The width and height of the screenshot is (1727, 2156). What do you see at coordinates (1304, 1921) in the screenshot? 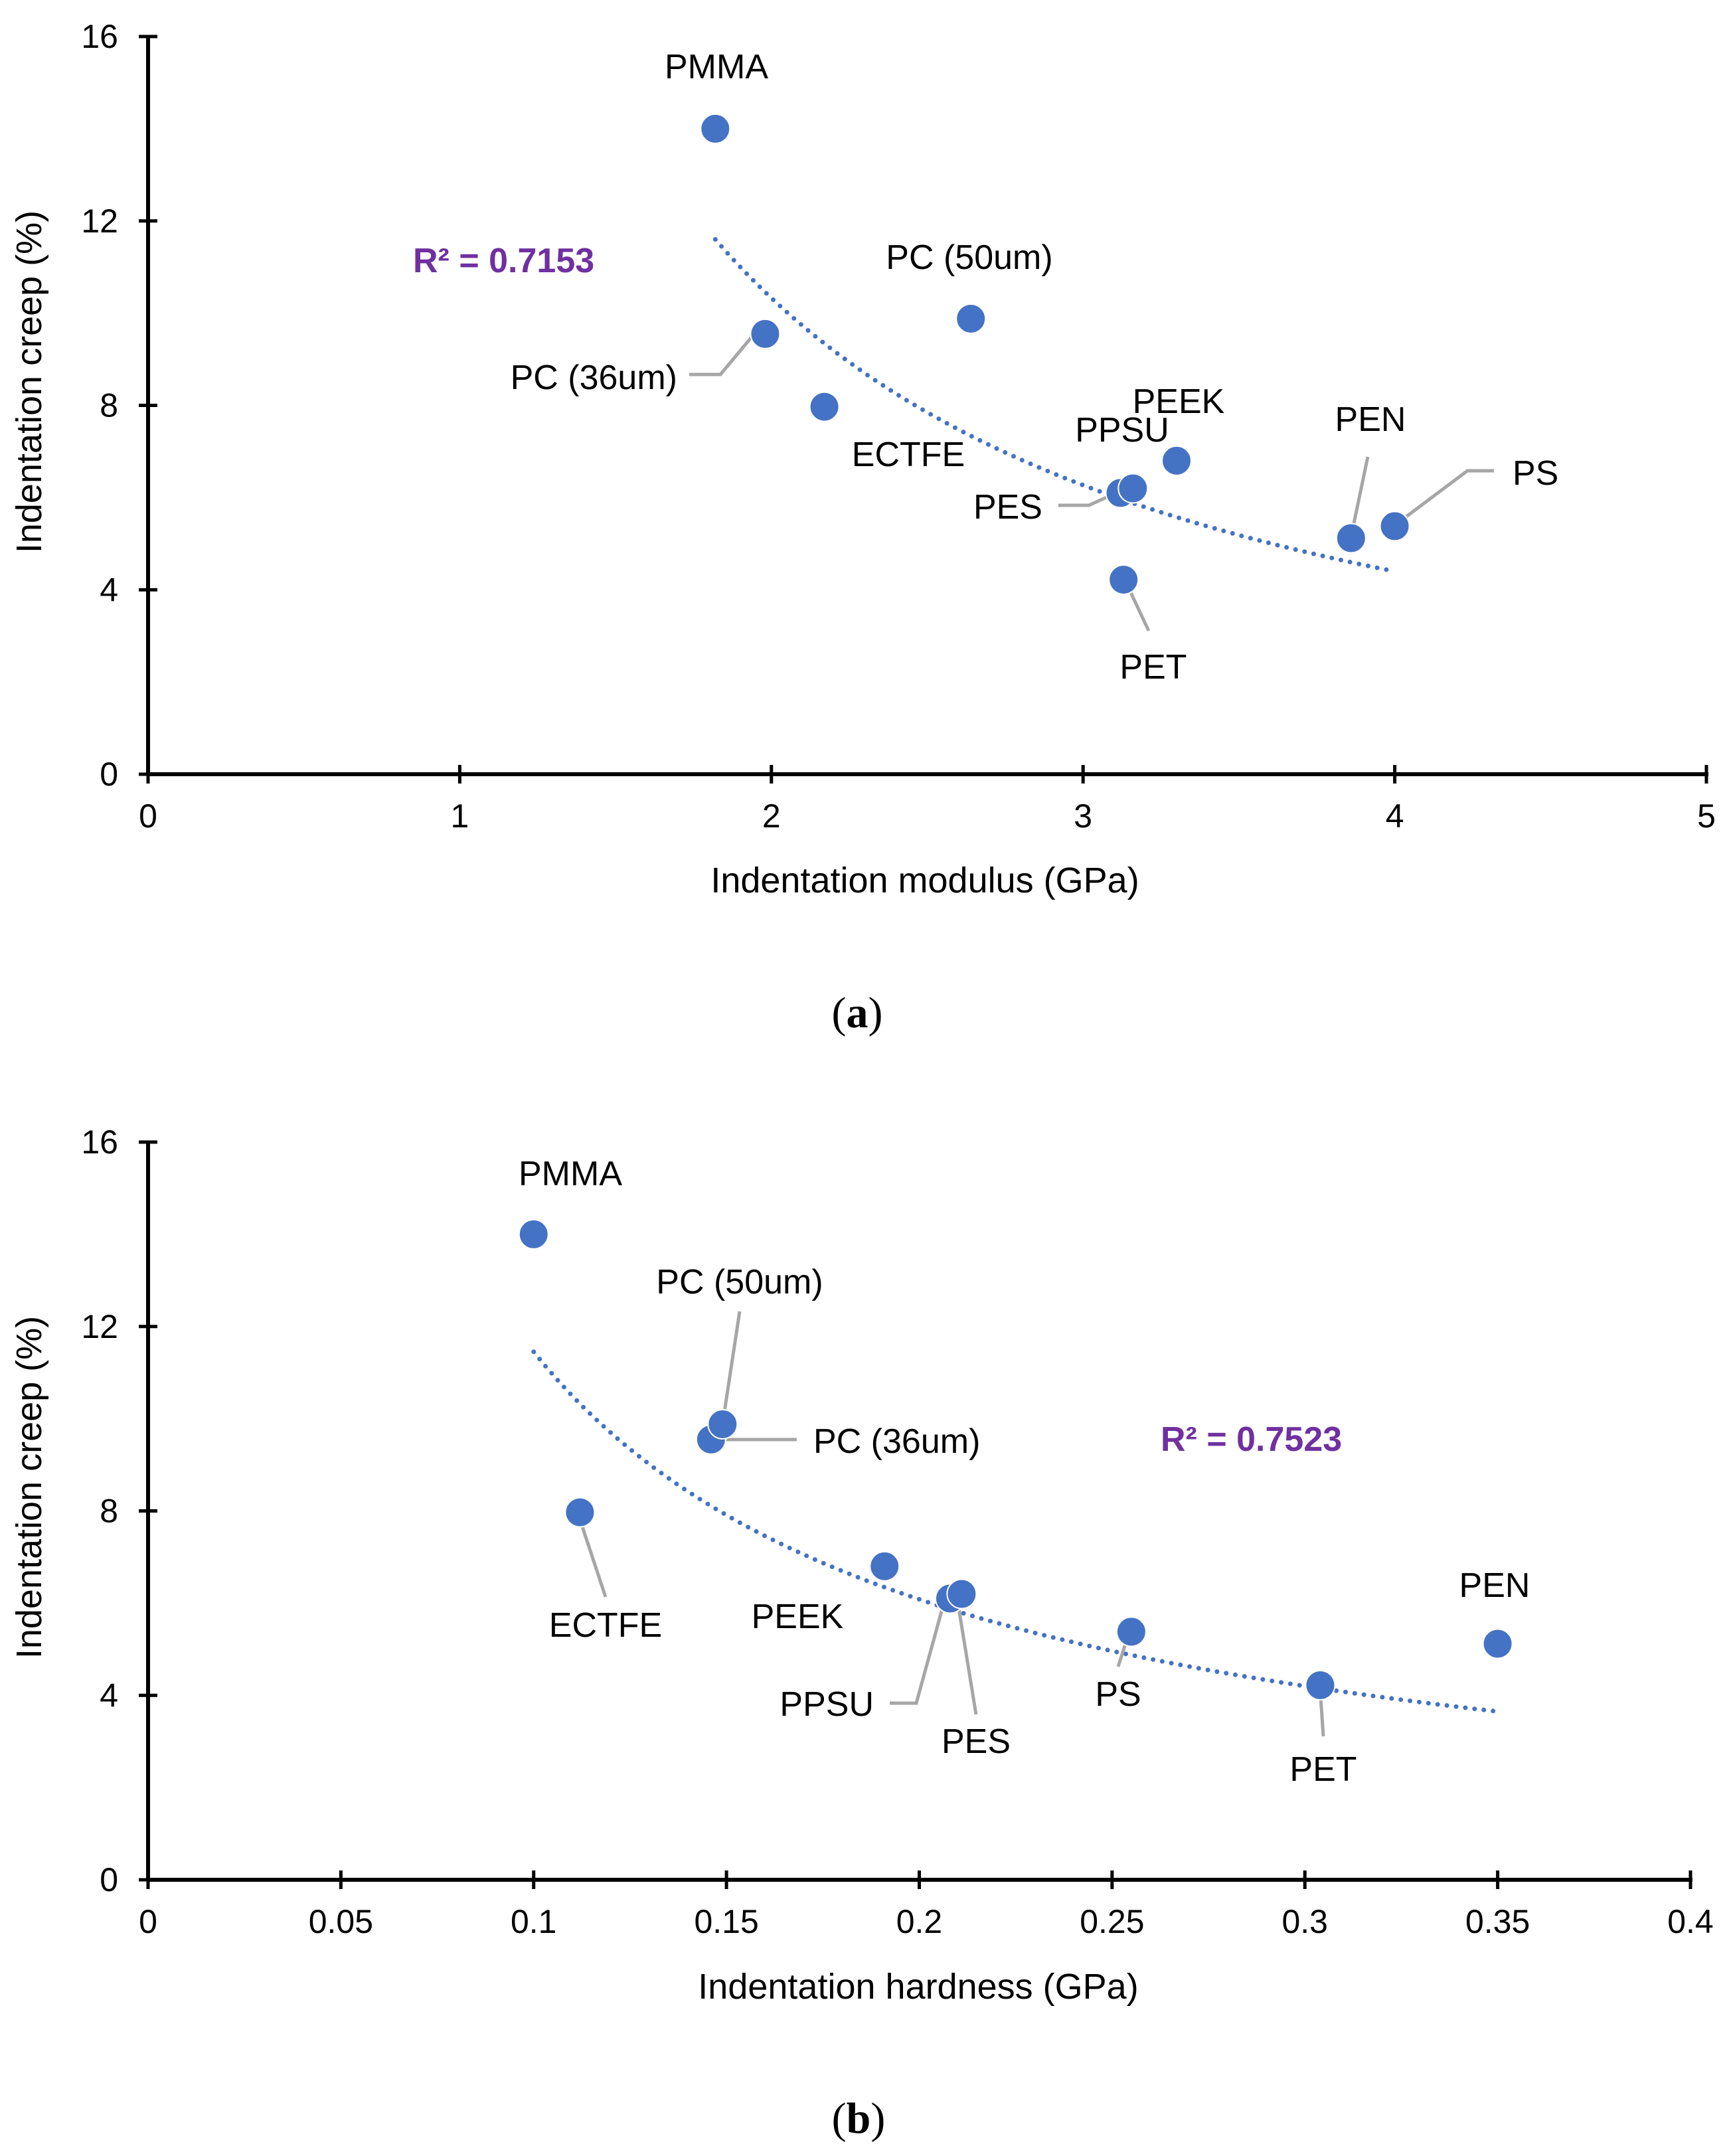
I see `x-tick-label-b: 0.3` at bounding box center [1304, 1921].